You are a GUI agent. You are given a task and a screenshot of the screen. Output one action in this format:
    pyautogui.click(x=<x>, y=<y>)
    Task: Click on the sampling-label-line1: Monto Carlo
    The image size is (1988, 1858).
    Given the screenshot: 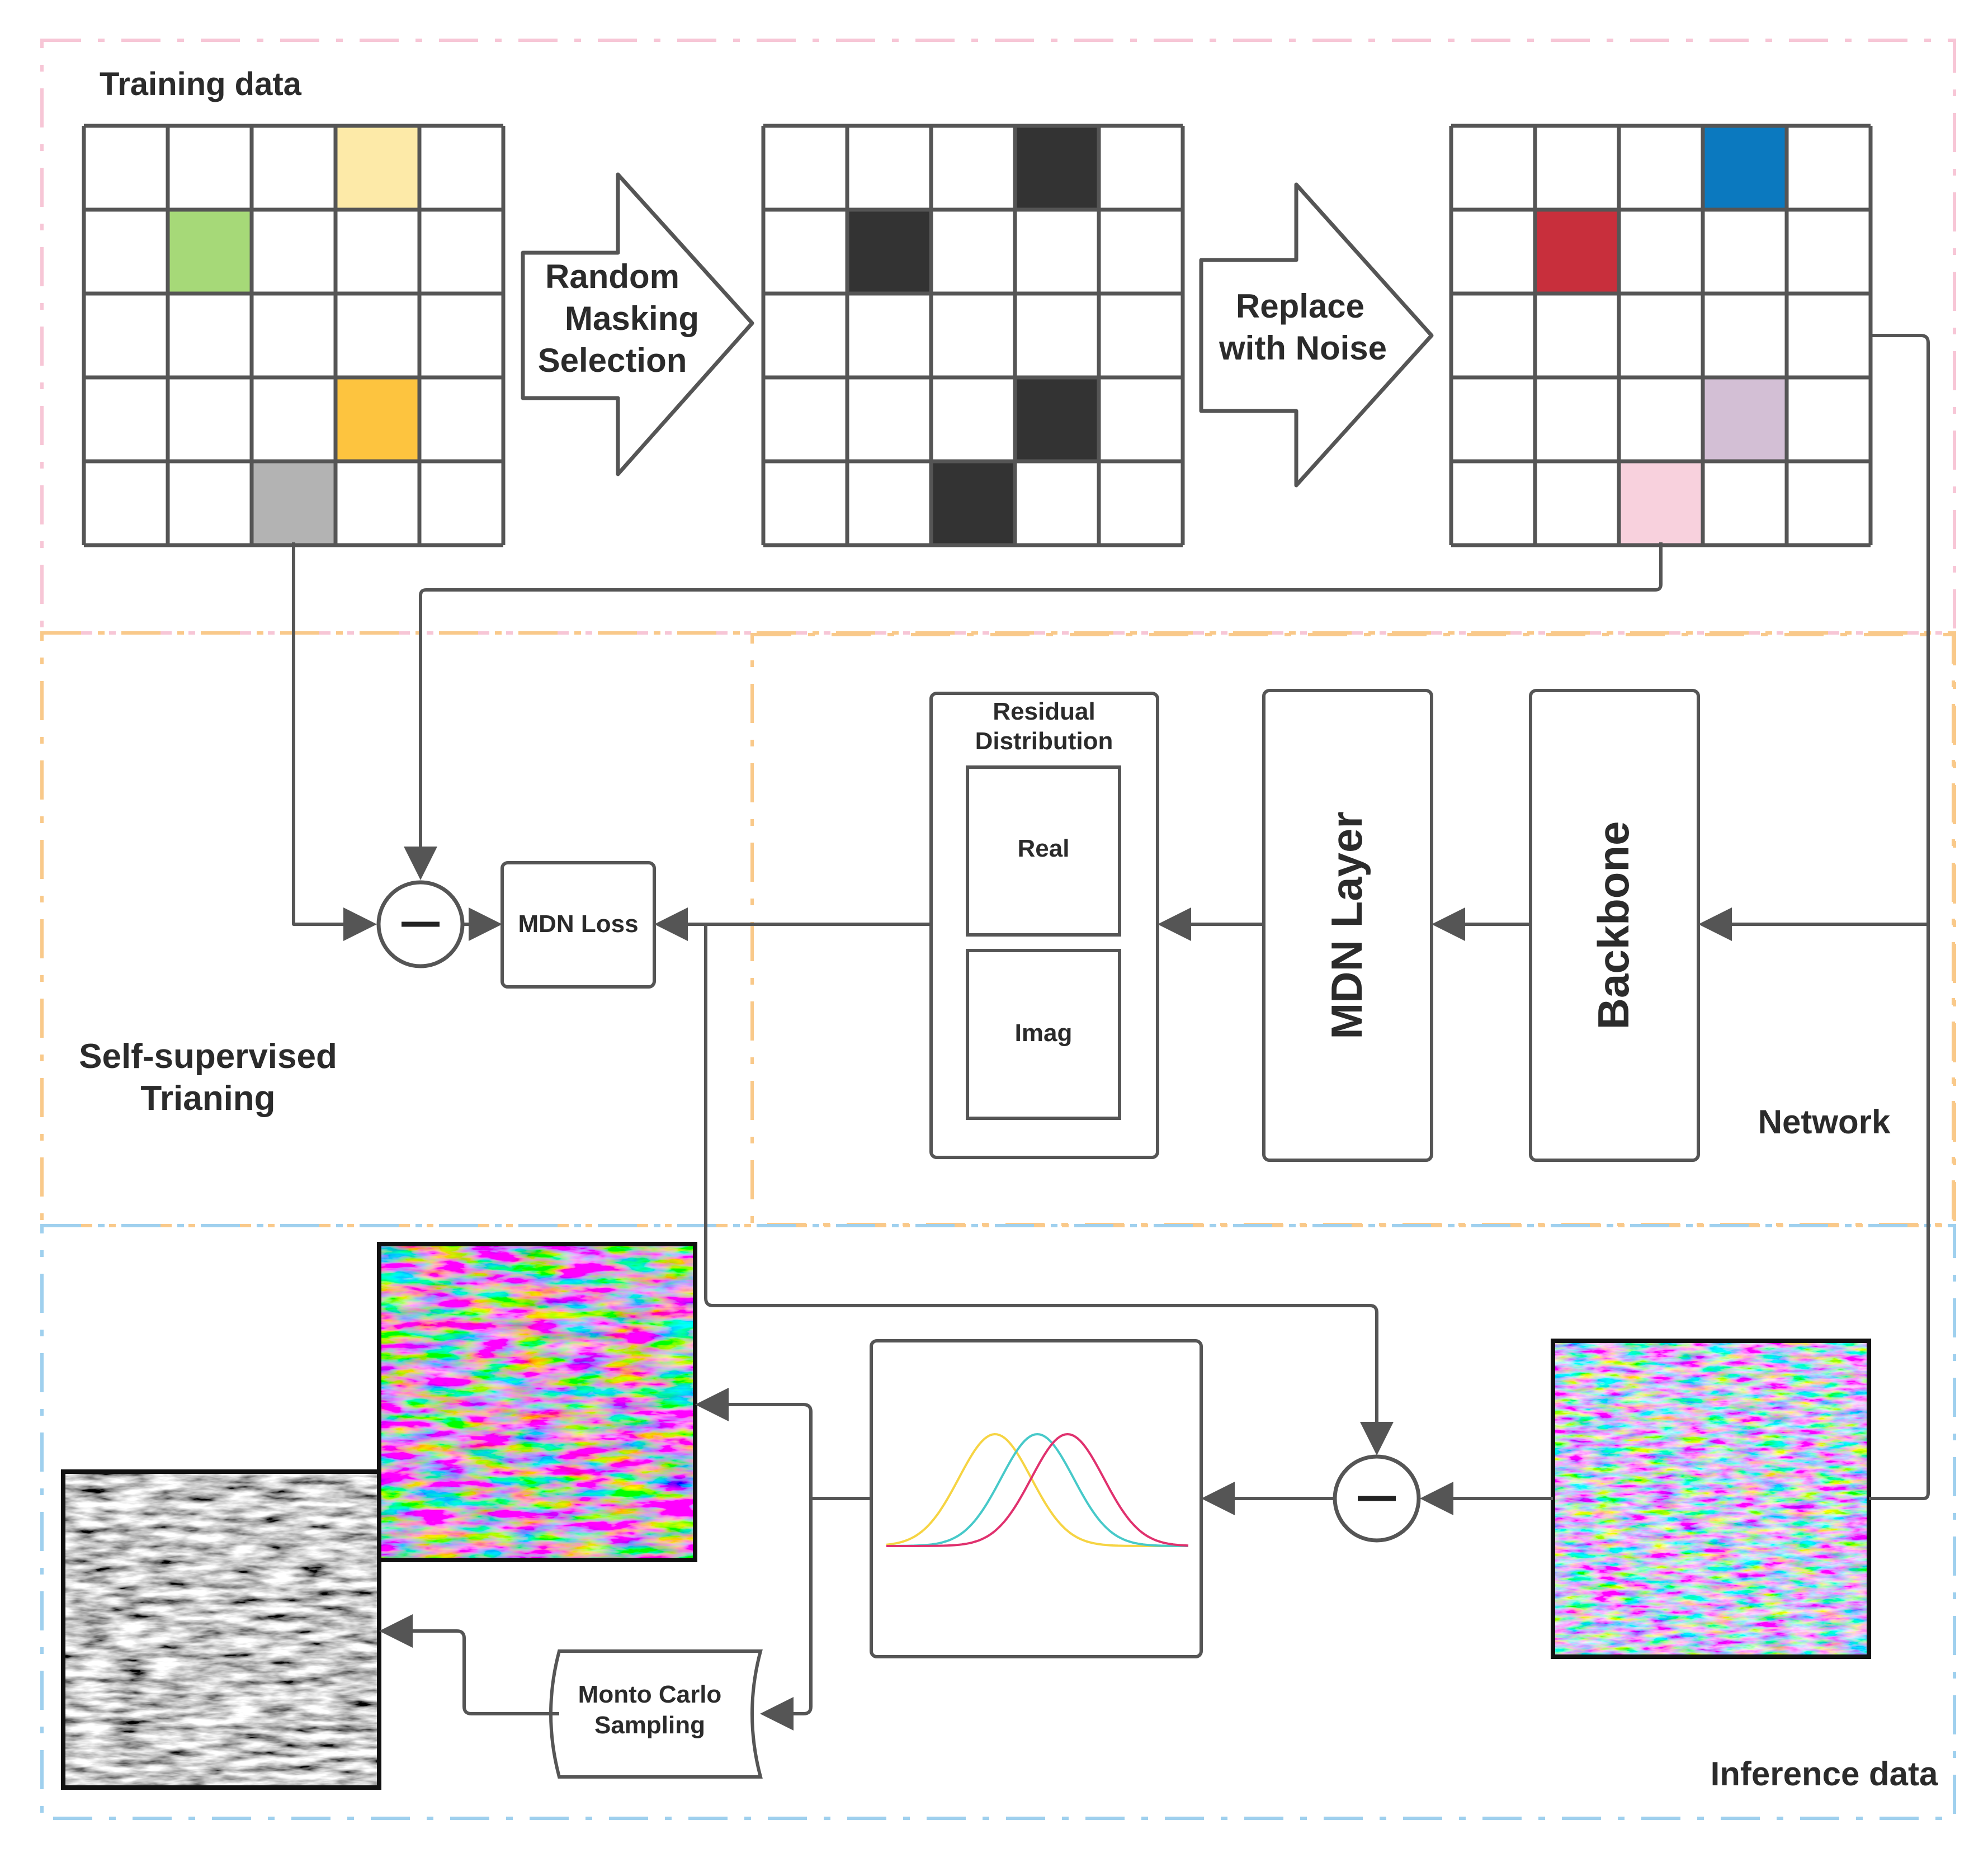 What is the action you would take?
    pyautogui.click(x=650, y=1695)
    